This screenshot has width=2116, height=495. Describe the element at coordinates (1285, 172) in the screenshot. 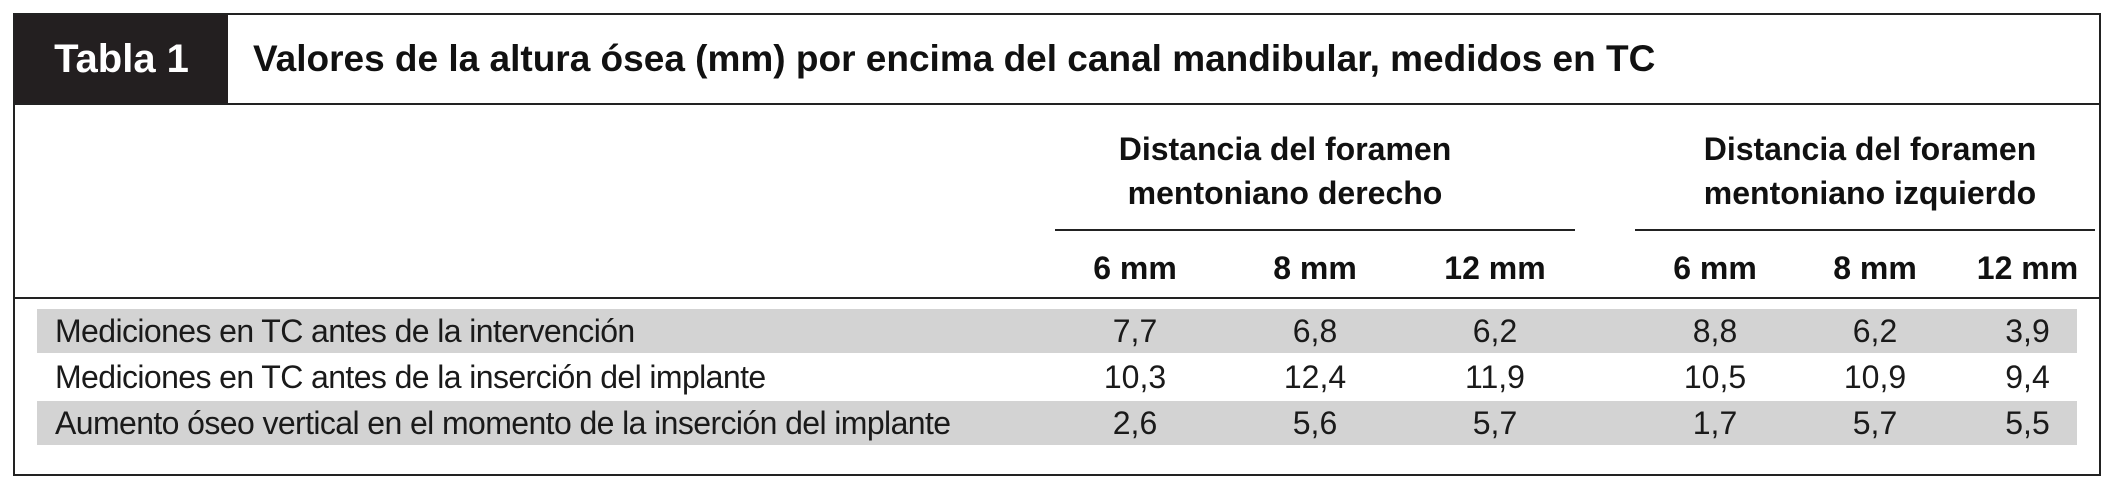

I see `column-group-right: Distancia del foramen mentoniano derecho` at that location.